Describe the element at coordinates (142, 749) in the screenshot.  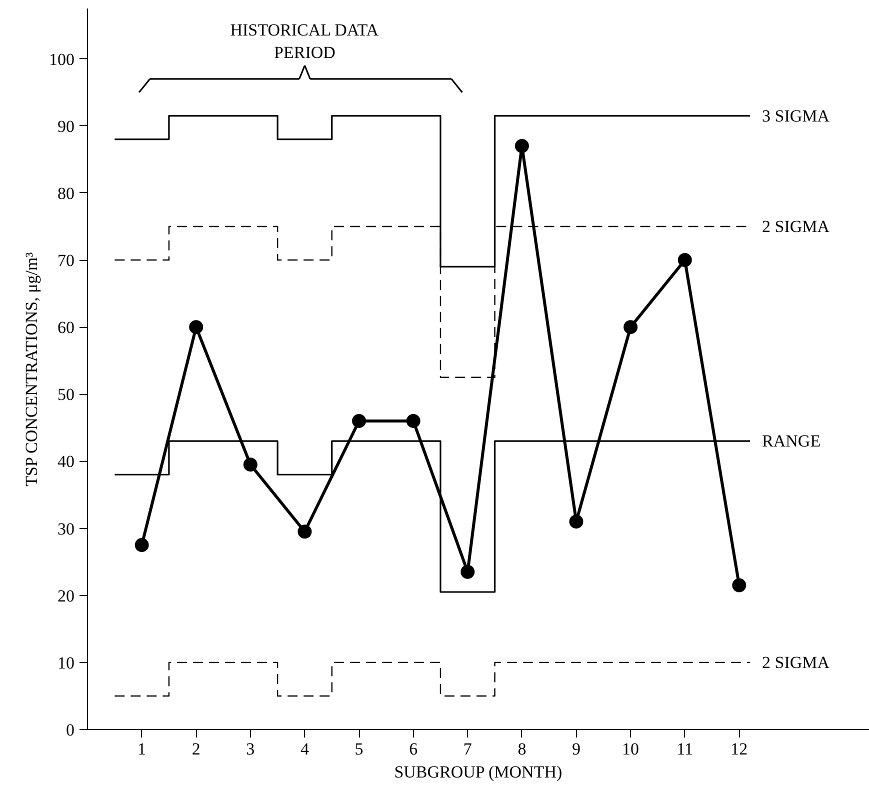
I see `x-tick-label: 1` at that location.